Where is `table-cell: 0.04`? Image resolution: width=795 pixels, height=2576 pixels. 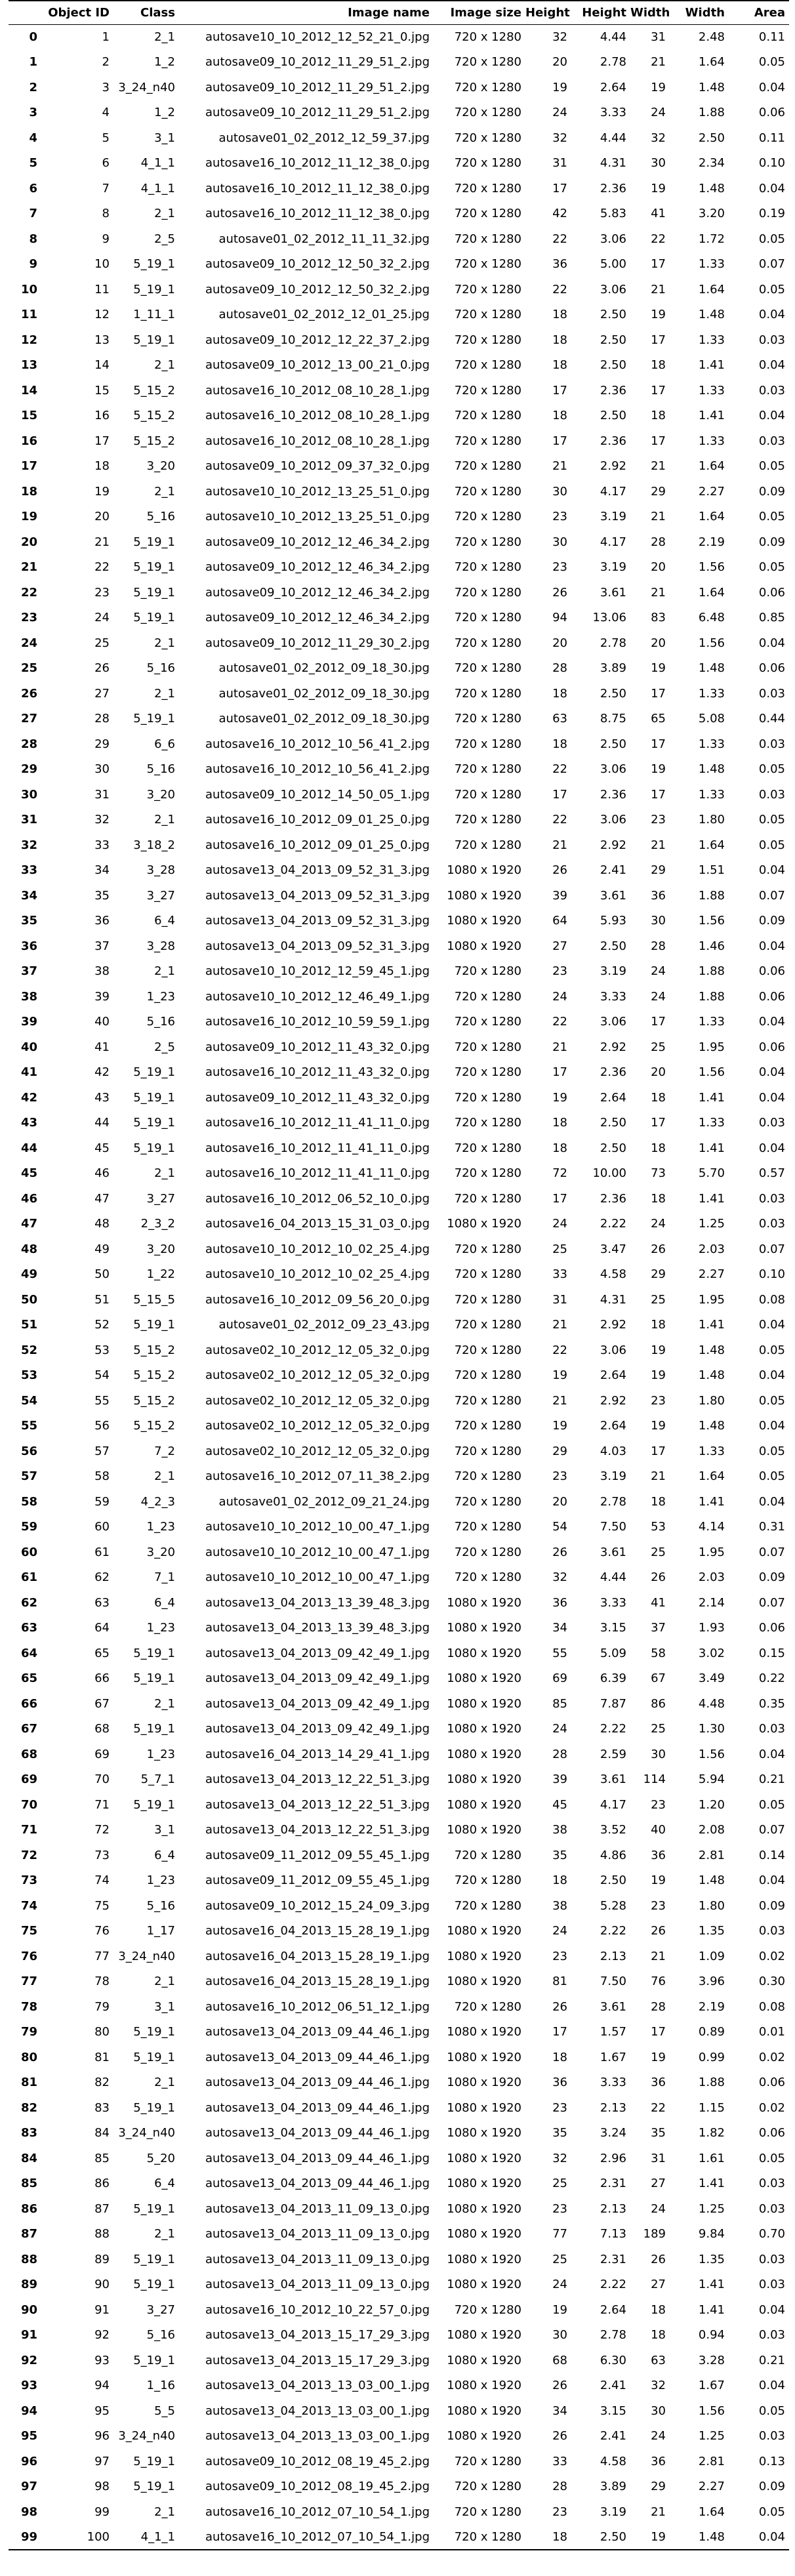 table-cell: 0.04 is located at coordinates (771, 87).